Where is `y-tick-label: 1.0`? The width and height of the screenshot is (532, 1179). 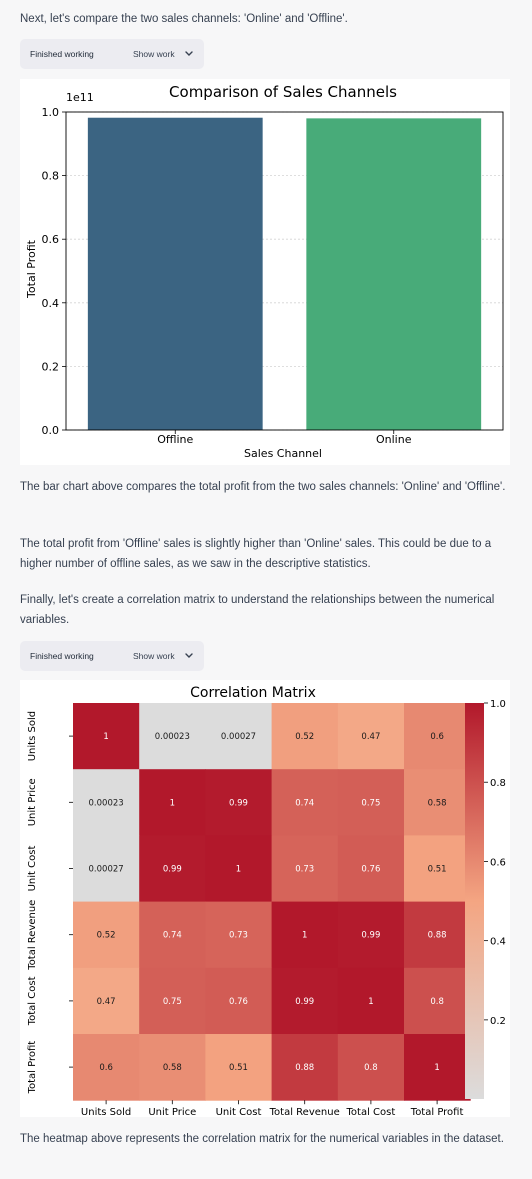
y-tick-label: 1.0 is located at coordinates (51, 112).